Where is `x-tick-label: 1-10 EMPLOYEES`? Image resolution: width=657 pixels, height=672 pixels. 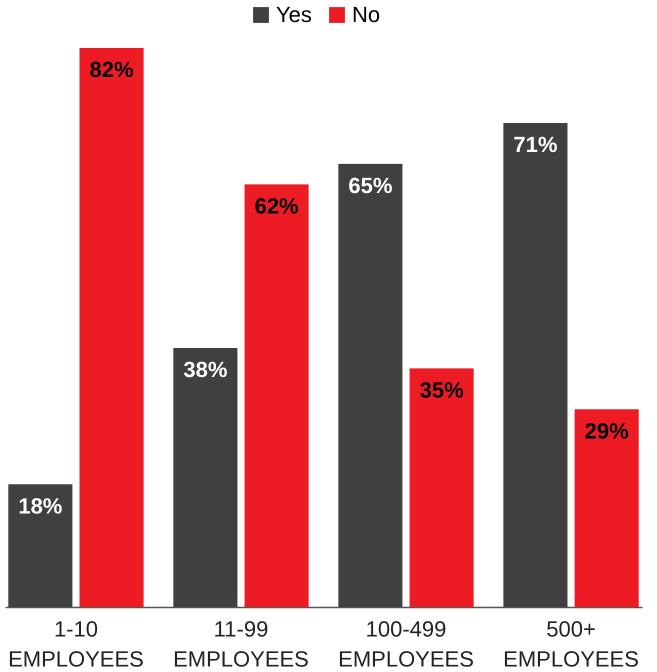 x-tick-label: 1-10 EMPLOYEES is located at coordinates (76, 644).